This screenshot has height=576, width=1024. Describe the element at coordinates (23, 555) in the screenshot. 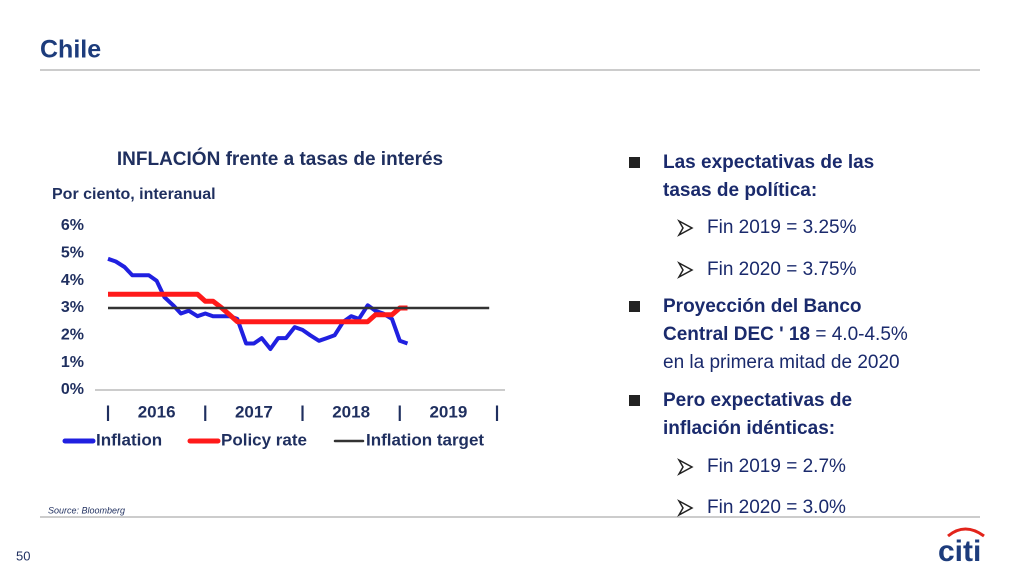

I see `page-number: 50` at that location.